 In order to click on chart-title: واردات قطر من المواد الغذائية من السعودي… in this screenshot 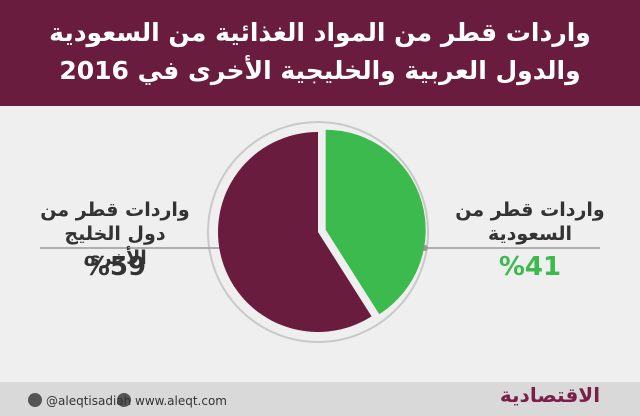, I will do `click(320, 51)`.